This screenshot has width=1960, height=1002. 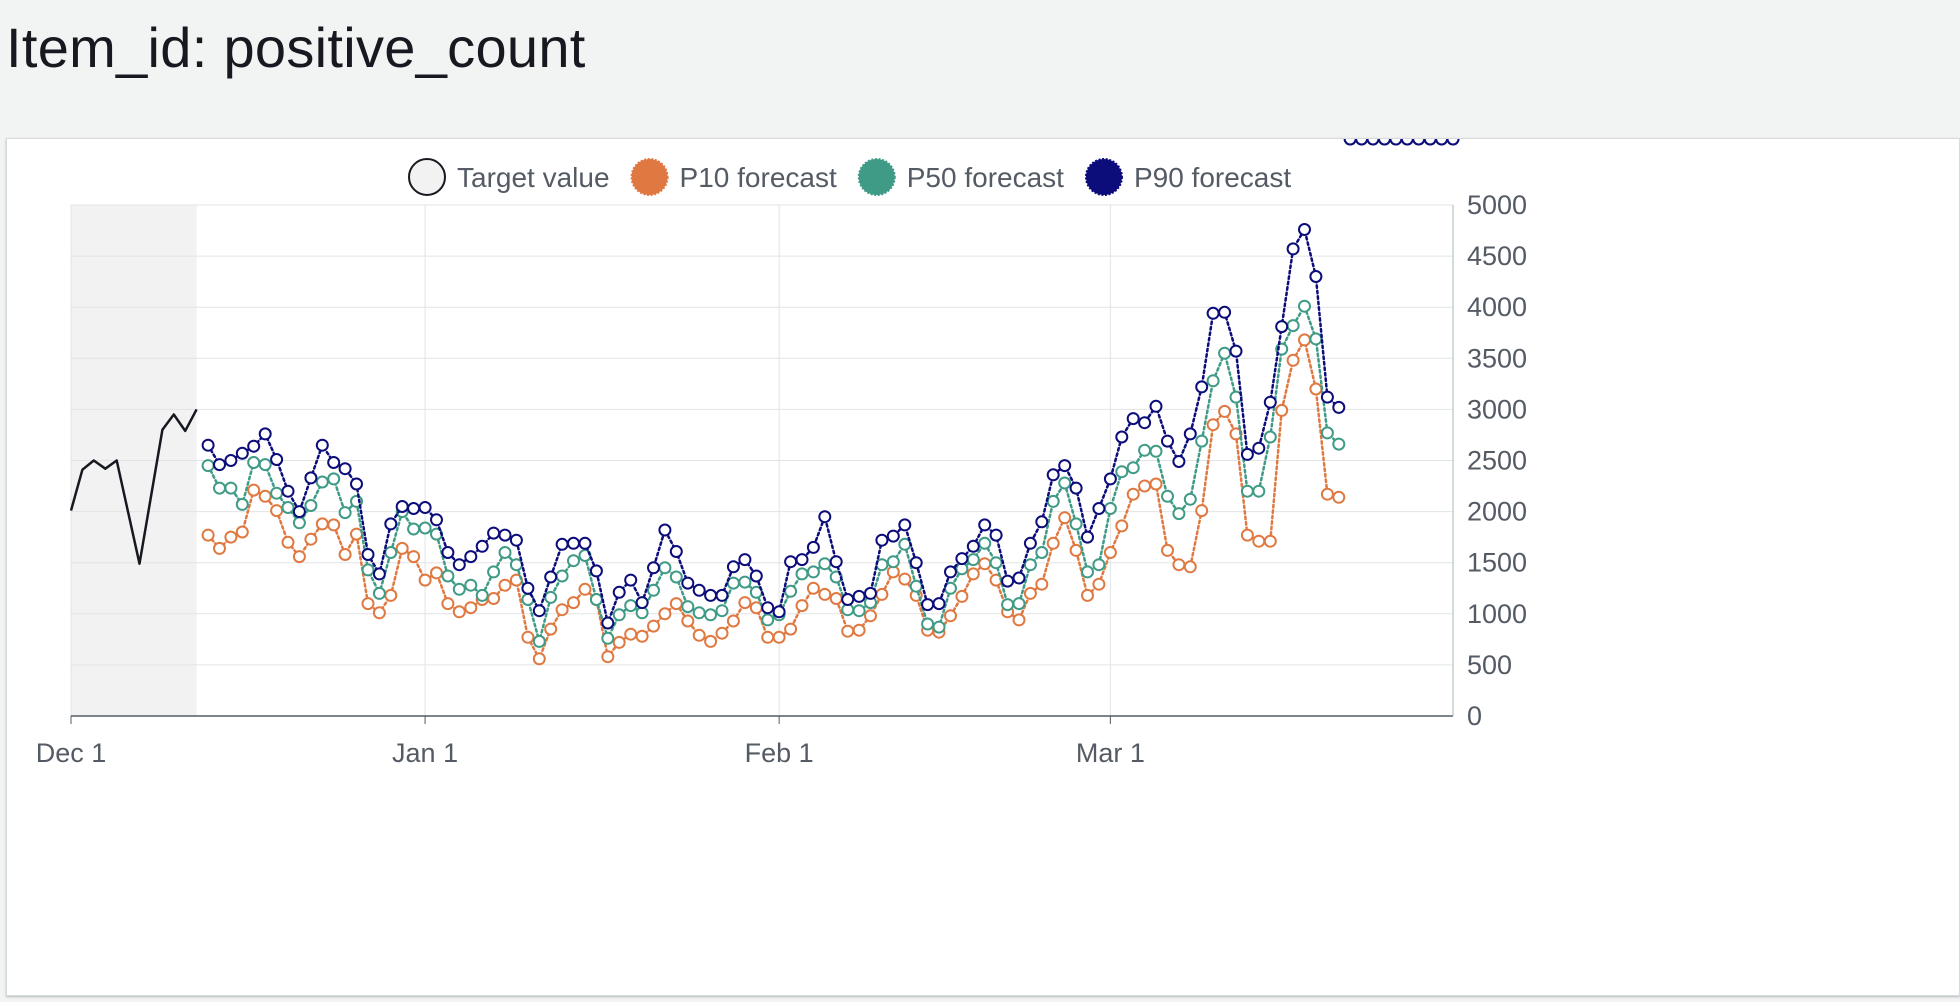 What do you see at coordinates (1497, 563) in the screenshot?
I see `y-tick-label: 1500` at bounding box center [1497, 563].